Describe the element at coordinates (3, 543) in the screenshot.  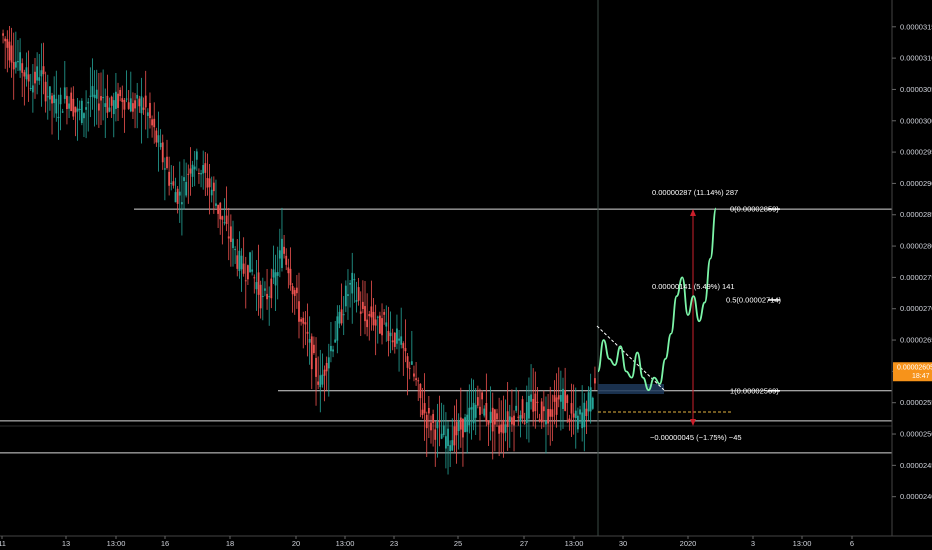
I see `x-tick-label: 11` at that location.